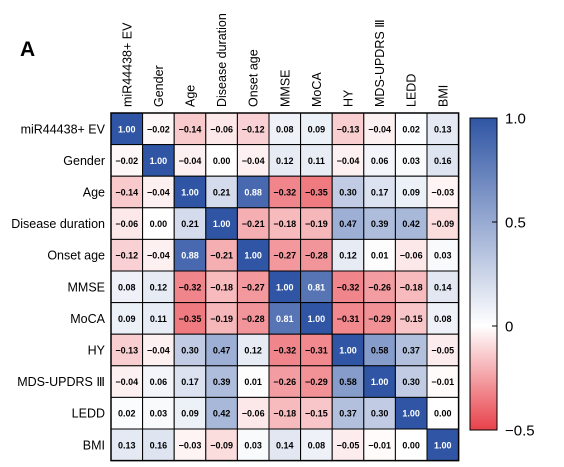 The height and width of the screenshot is (467, 564). I want to click on cell-value-label: 0.11, so click(316, 161).